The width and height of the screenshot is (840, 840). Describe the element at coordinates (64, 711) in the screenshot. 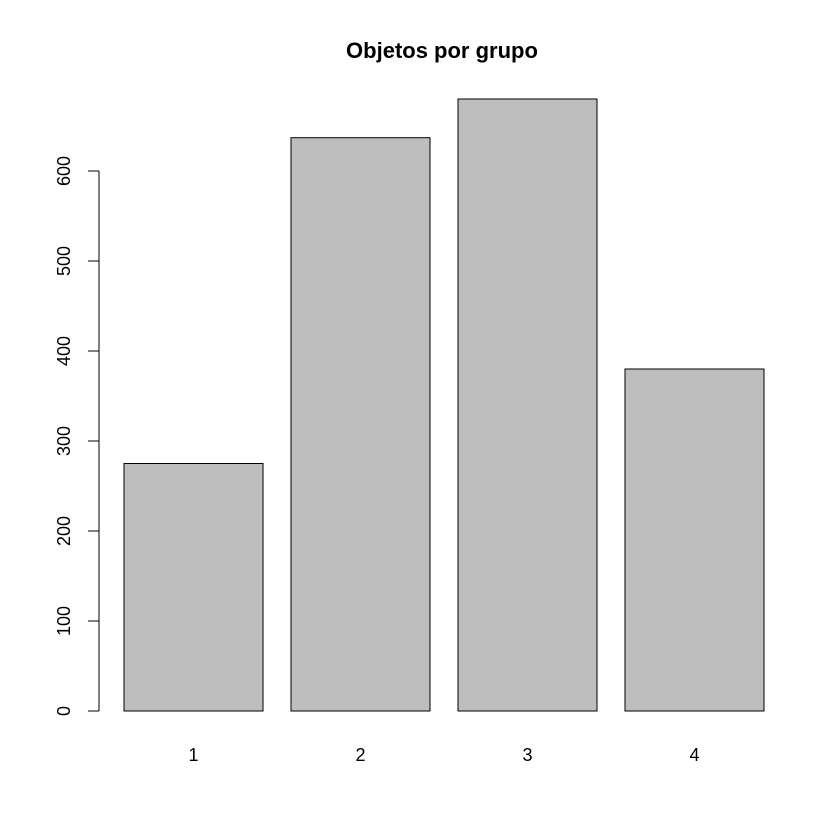

I see `y-tick-label: 0` at that location.